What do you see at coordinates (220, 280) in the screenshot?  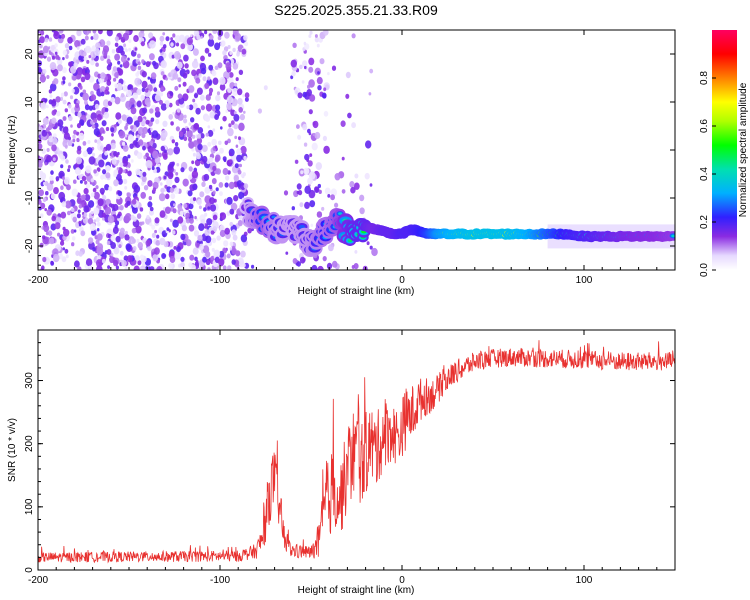 I see `x-tick-label: -100` at bounding box center [220, 280].